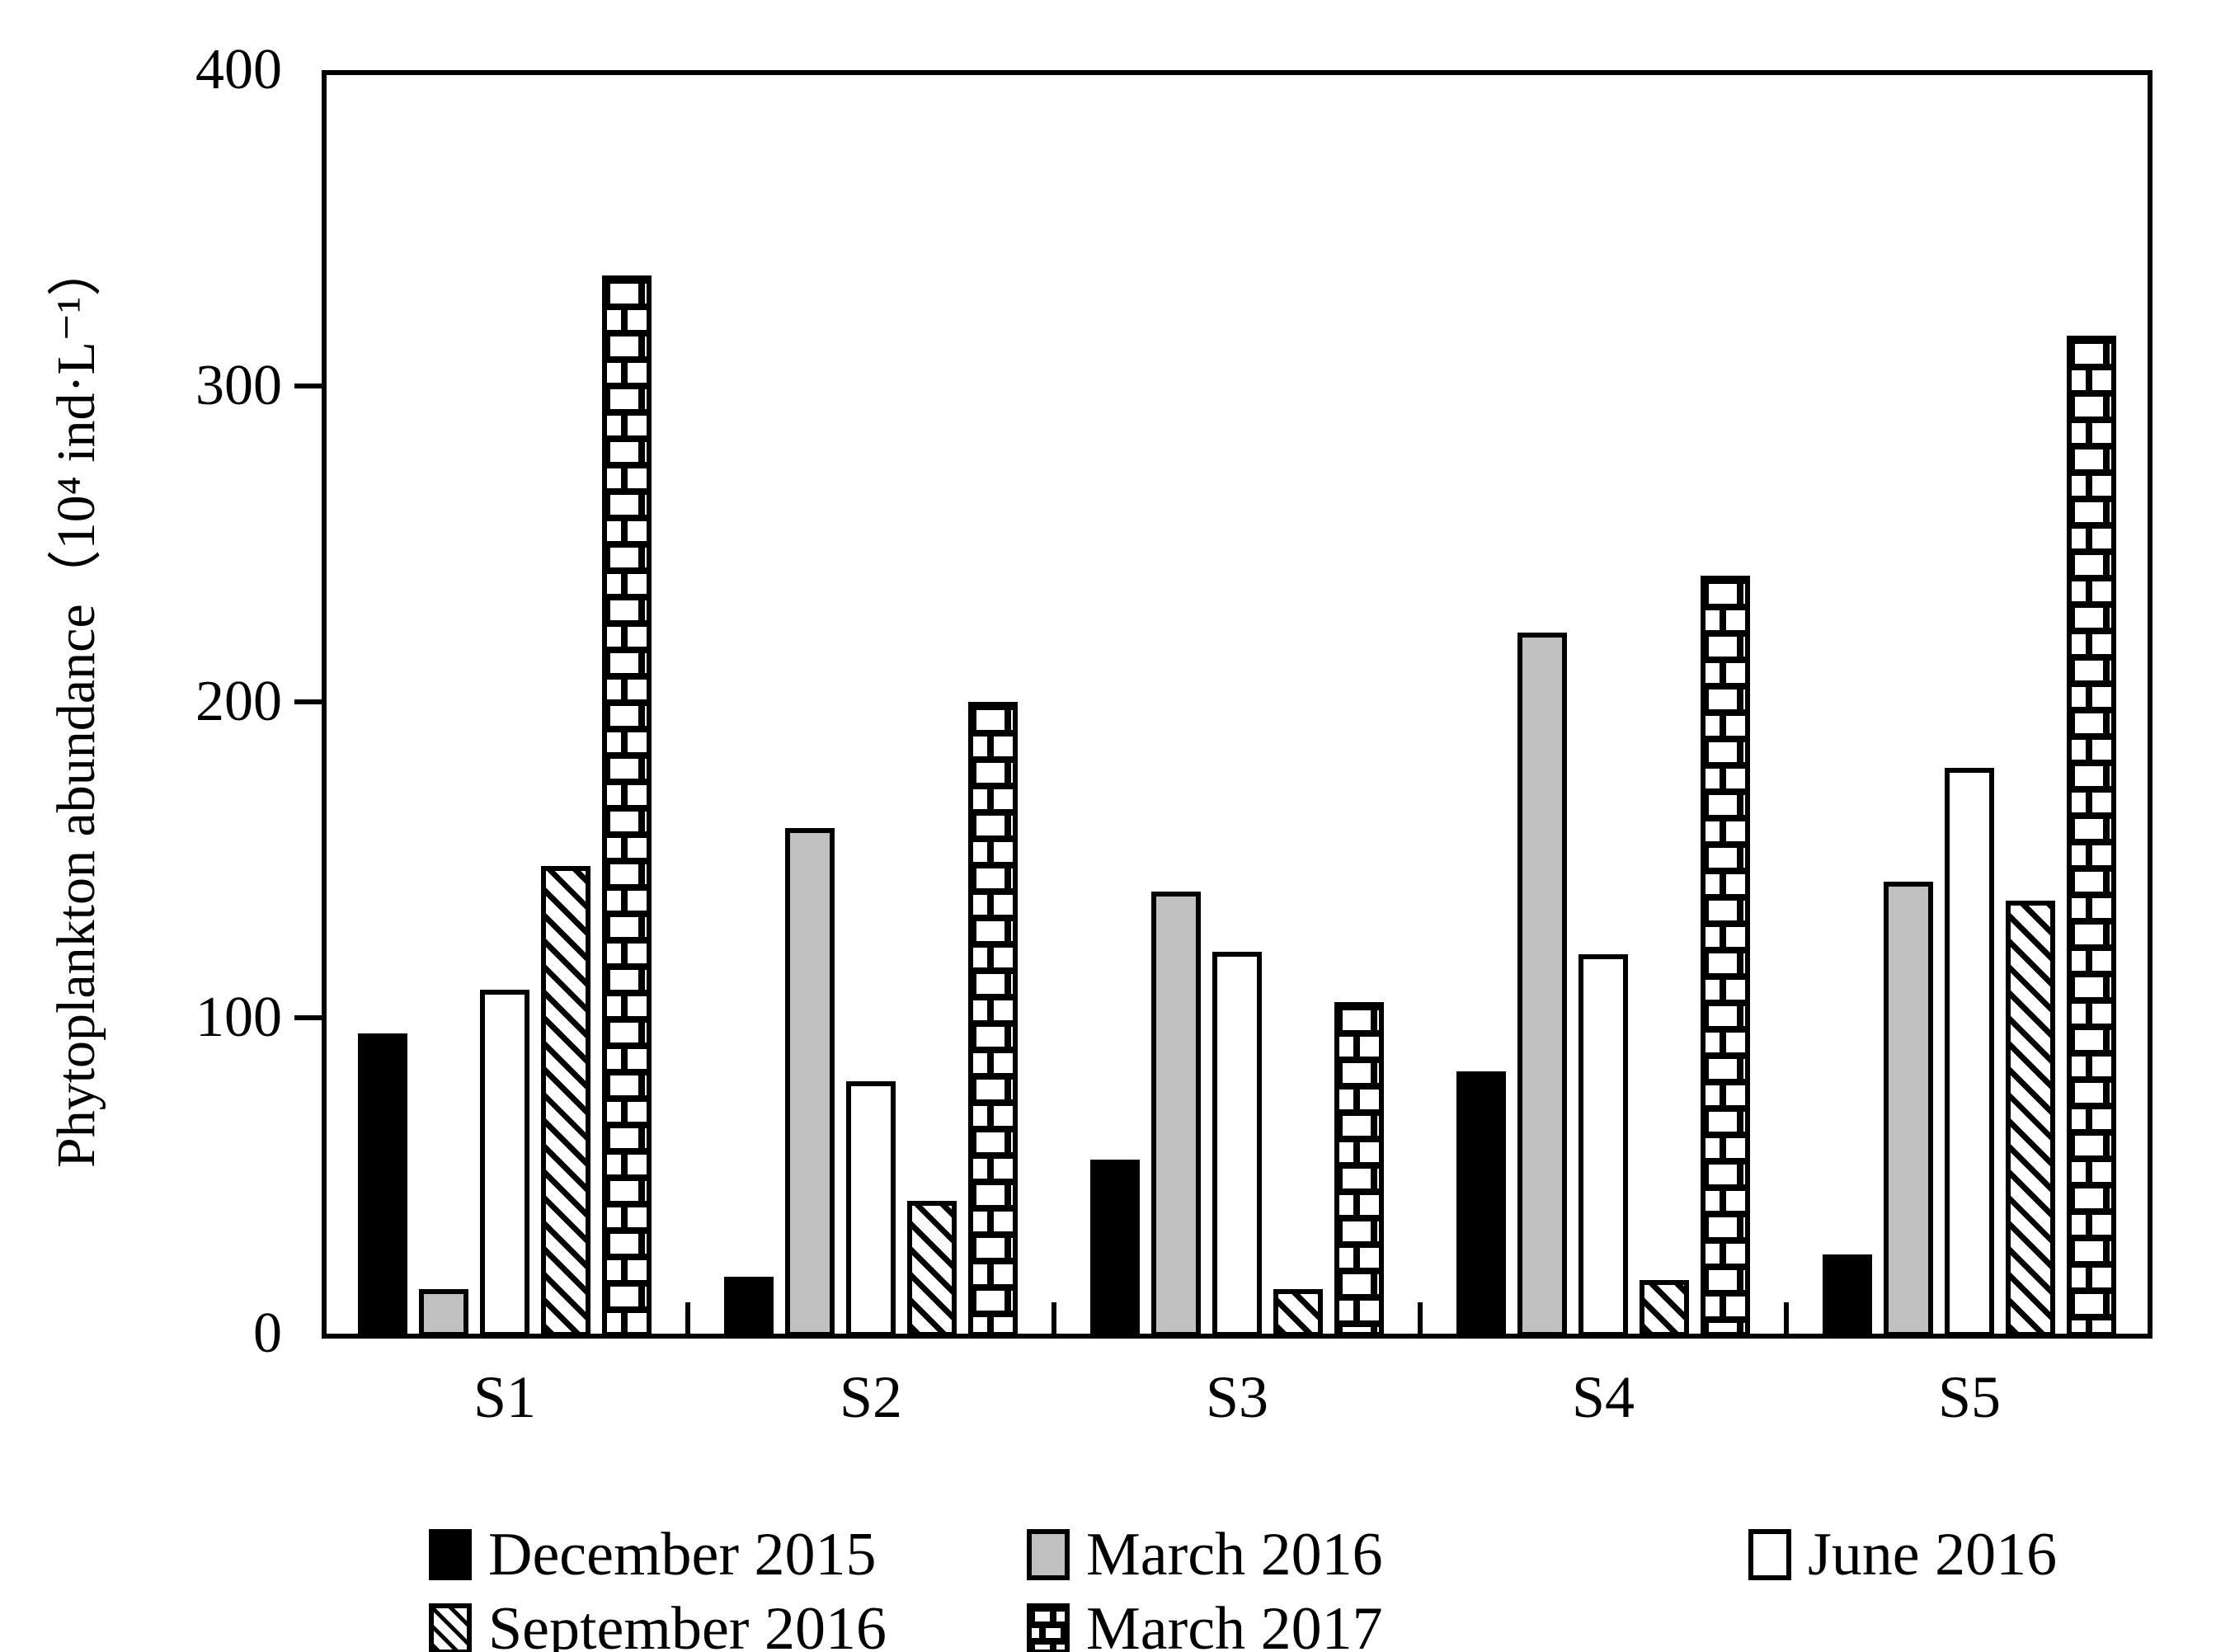 The image size is (2216, 1652). What do you see at coordinates (1542, 985) in the screenshot?
I see `bar-s4-march-2016` at bounding box center [1542, 985].